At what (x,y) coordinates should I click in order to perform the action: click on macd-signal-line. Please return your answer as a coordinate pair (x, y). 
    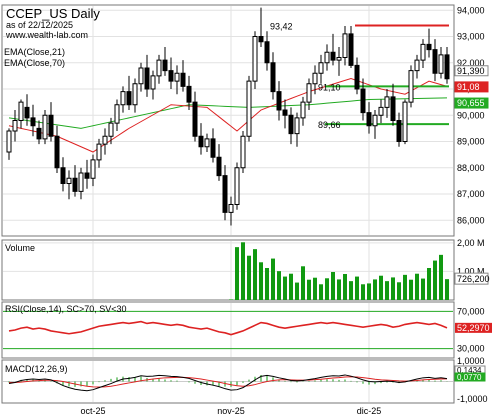
    Looking at the image, I should click on (228, 382).